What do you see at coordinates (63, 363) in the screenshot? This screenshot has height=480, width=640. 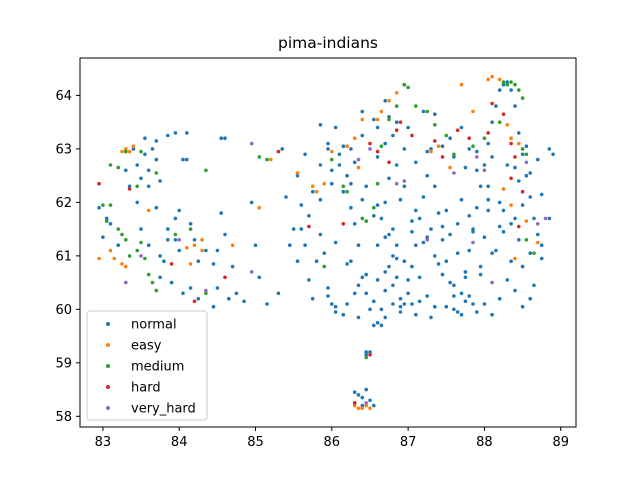 I see `y-tick-label-1: 59` at bounding box center [63, 363].